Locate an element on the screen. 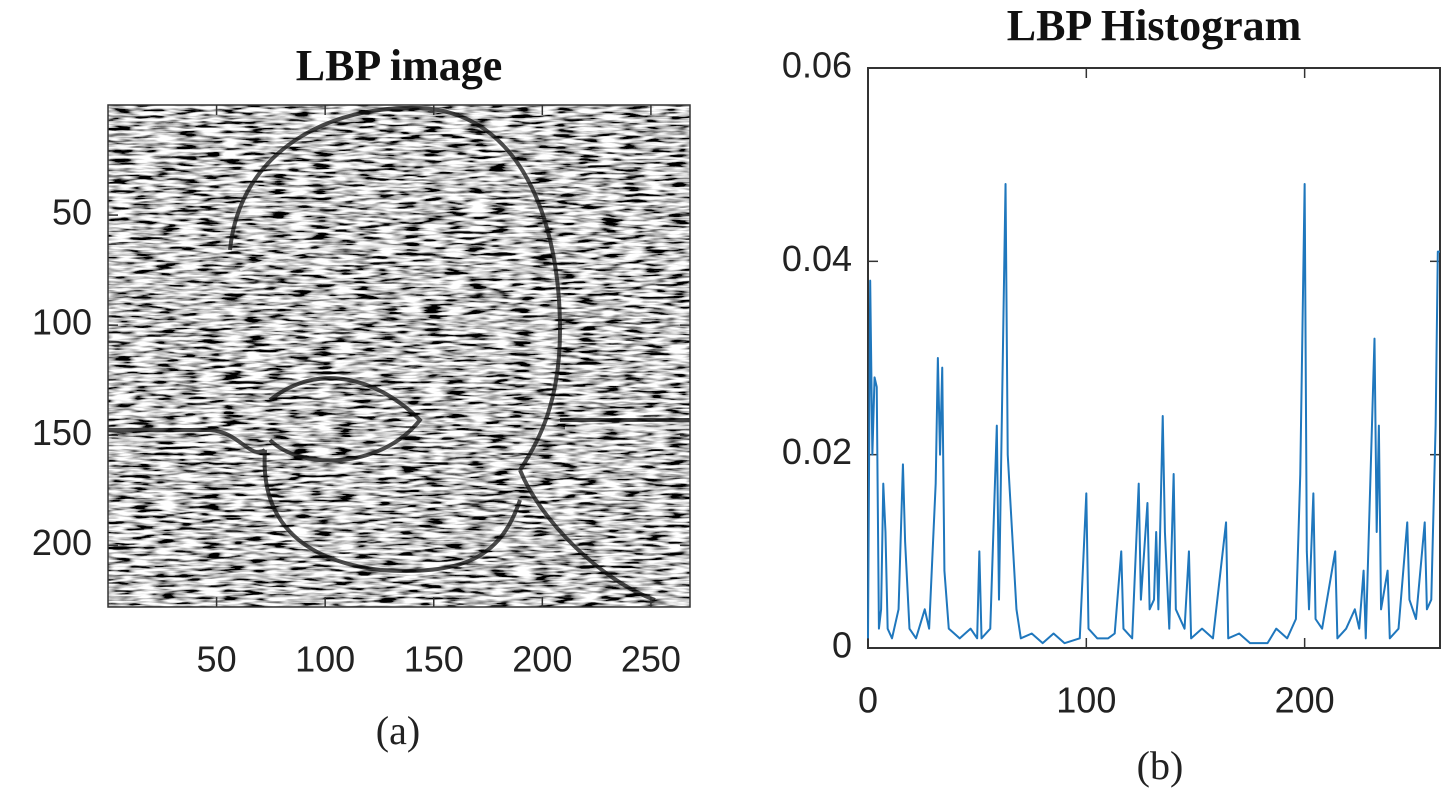  caption: (b) is located at coordinates (1160, 765).